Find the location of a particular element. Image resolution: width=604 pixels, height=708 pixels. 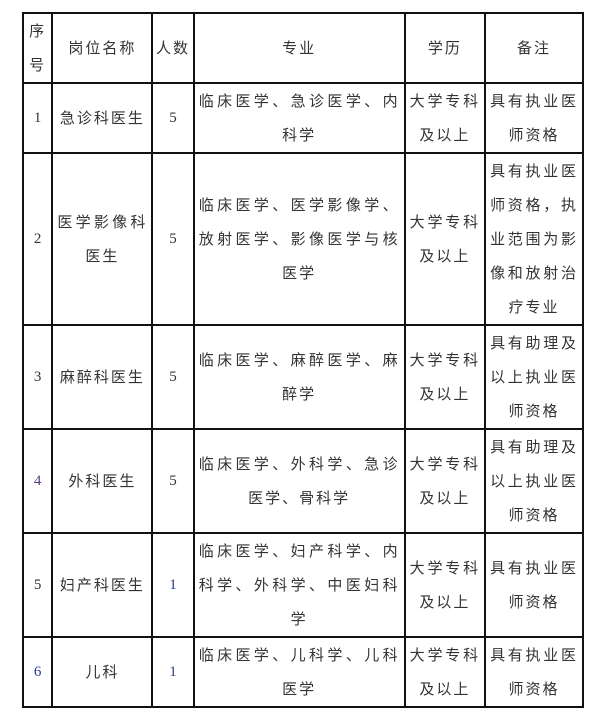

cell-major: 临床医学、儿科学、儿科医学 is located at coordinates (299, 672).